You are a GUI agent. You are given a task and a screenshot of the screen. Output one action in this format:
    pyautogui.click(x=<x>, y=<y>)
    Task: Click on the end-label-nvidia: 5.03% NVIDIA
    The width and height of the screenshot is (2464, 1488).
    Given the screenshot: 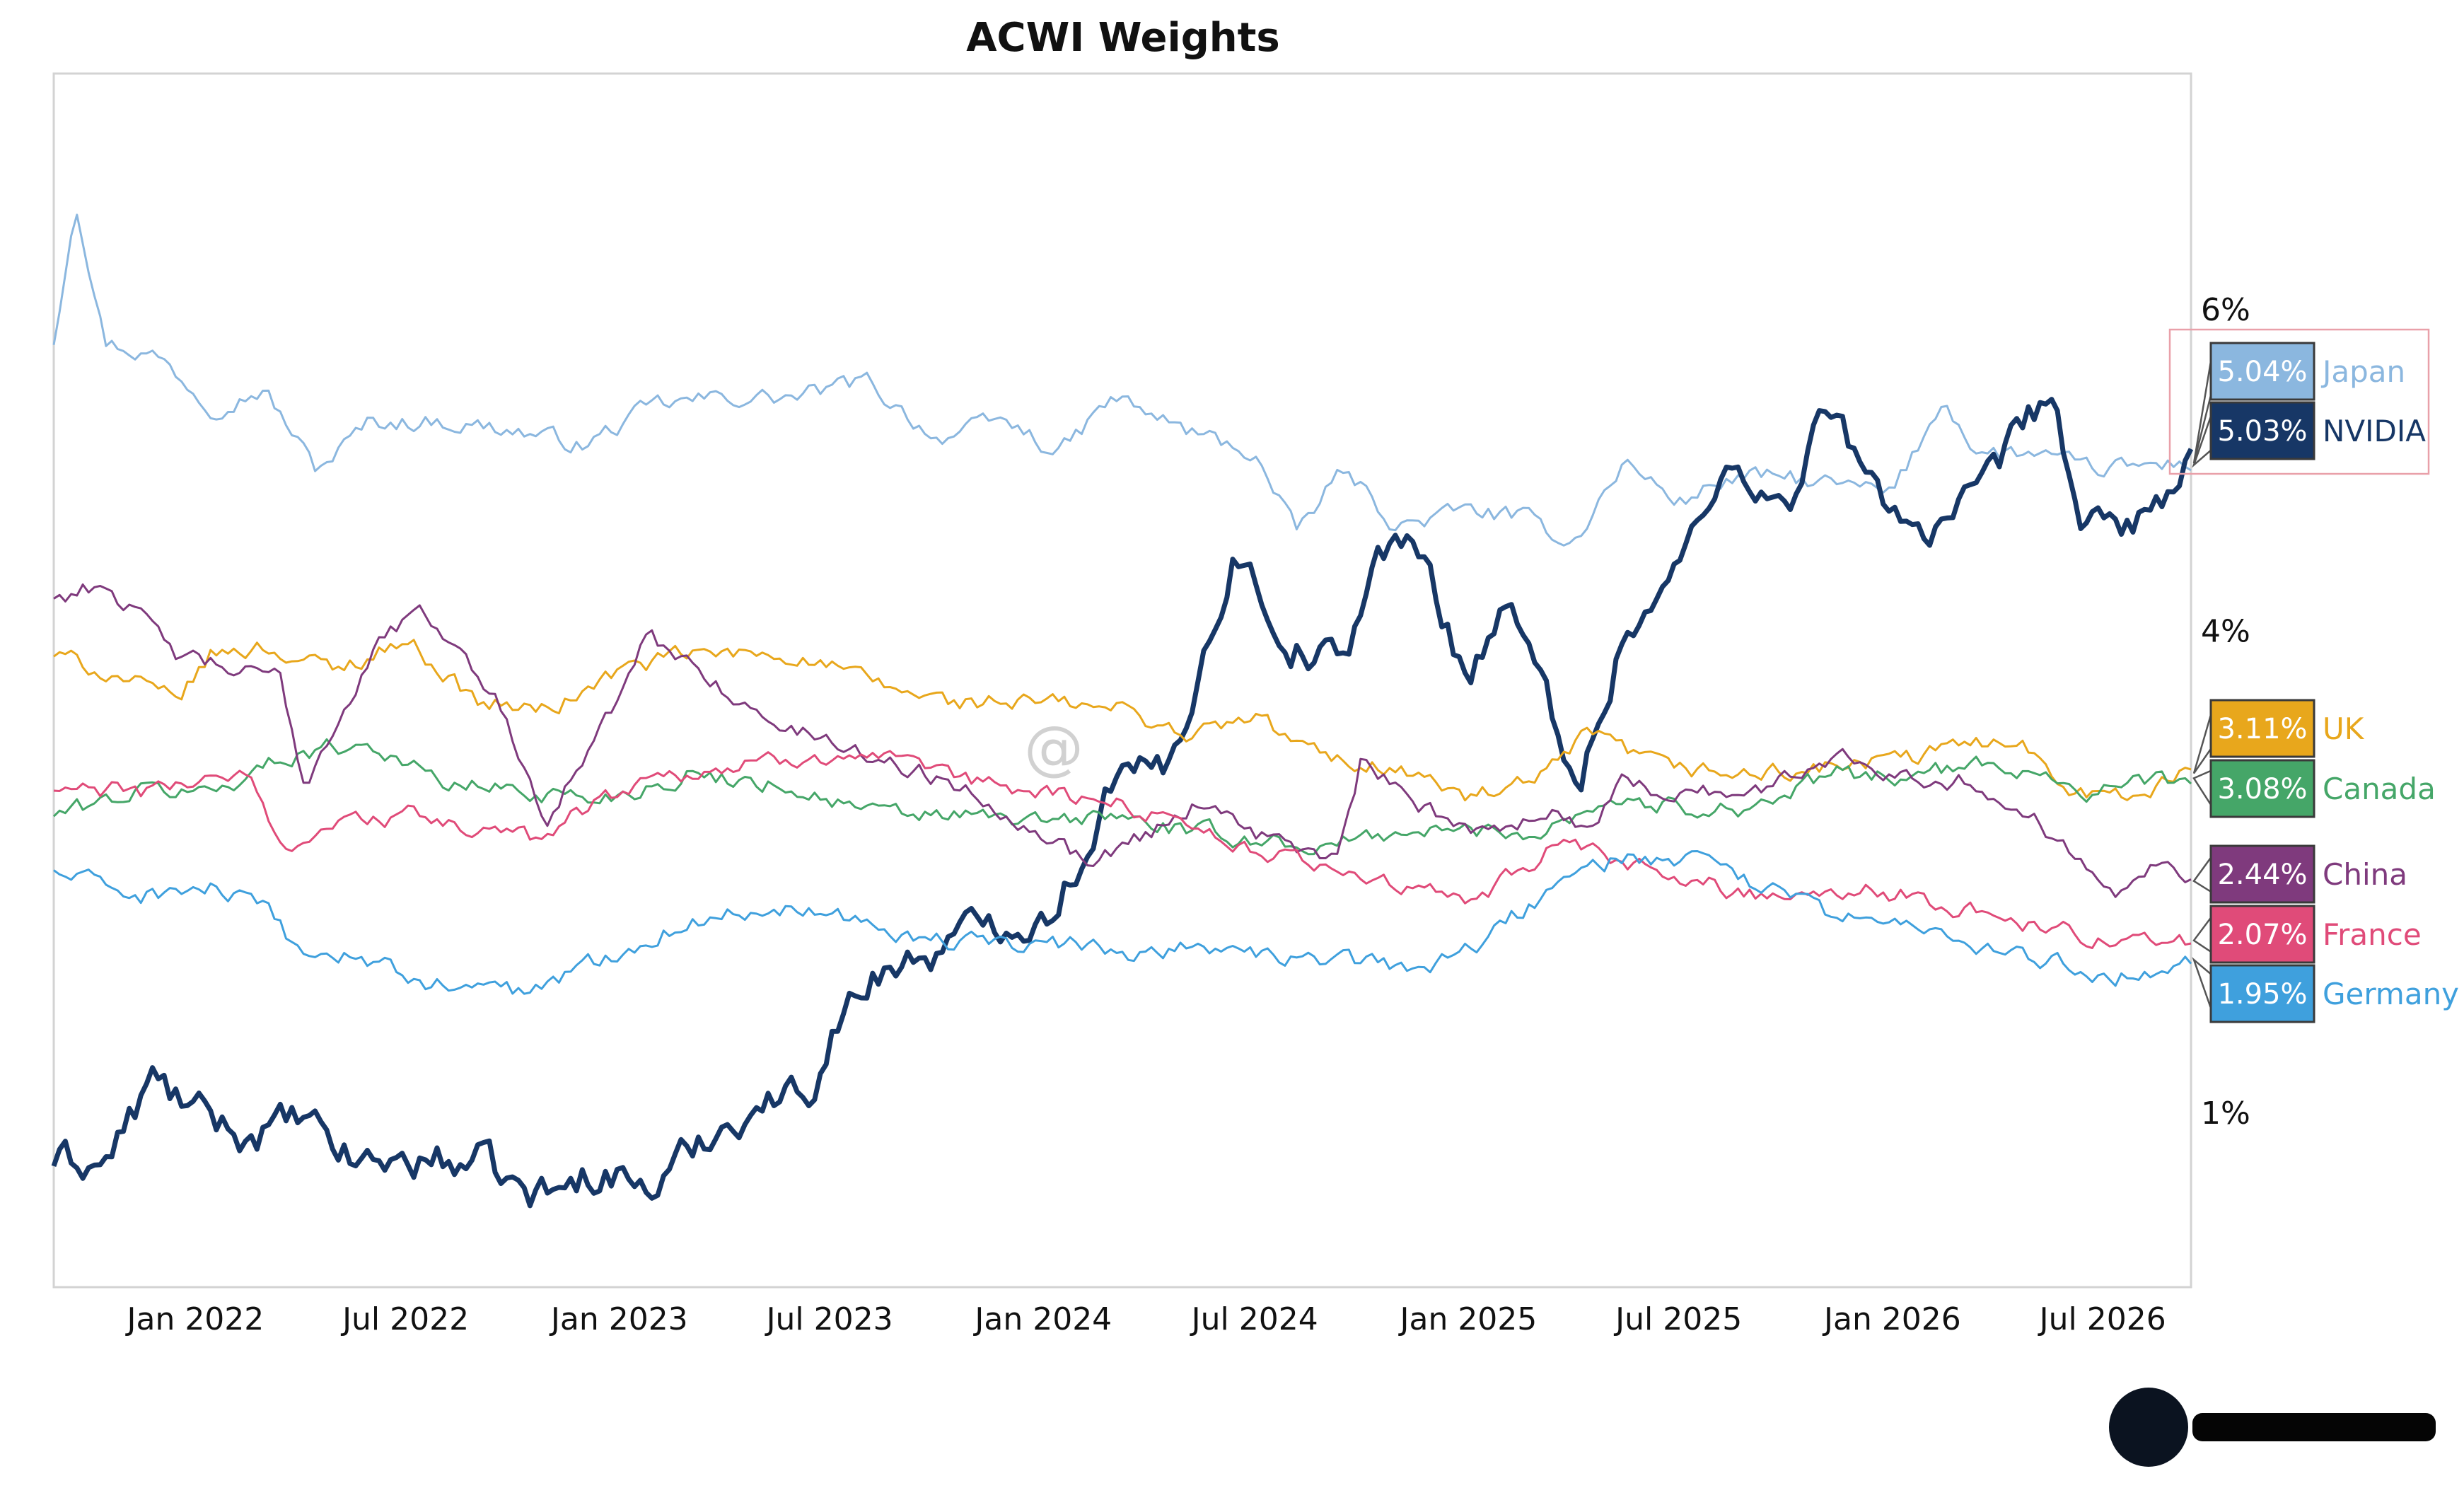 What is the action you would take?
    pyautogui.click(x=2309, y=435)
    